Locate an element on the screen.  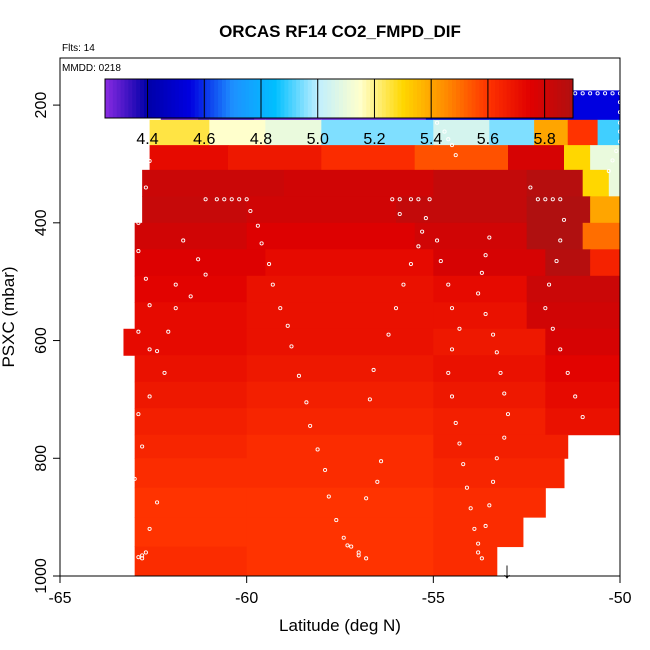
y-tick-label: 200 is located at coordinates (41, 105).